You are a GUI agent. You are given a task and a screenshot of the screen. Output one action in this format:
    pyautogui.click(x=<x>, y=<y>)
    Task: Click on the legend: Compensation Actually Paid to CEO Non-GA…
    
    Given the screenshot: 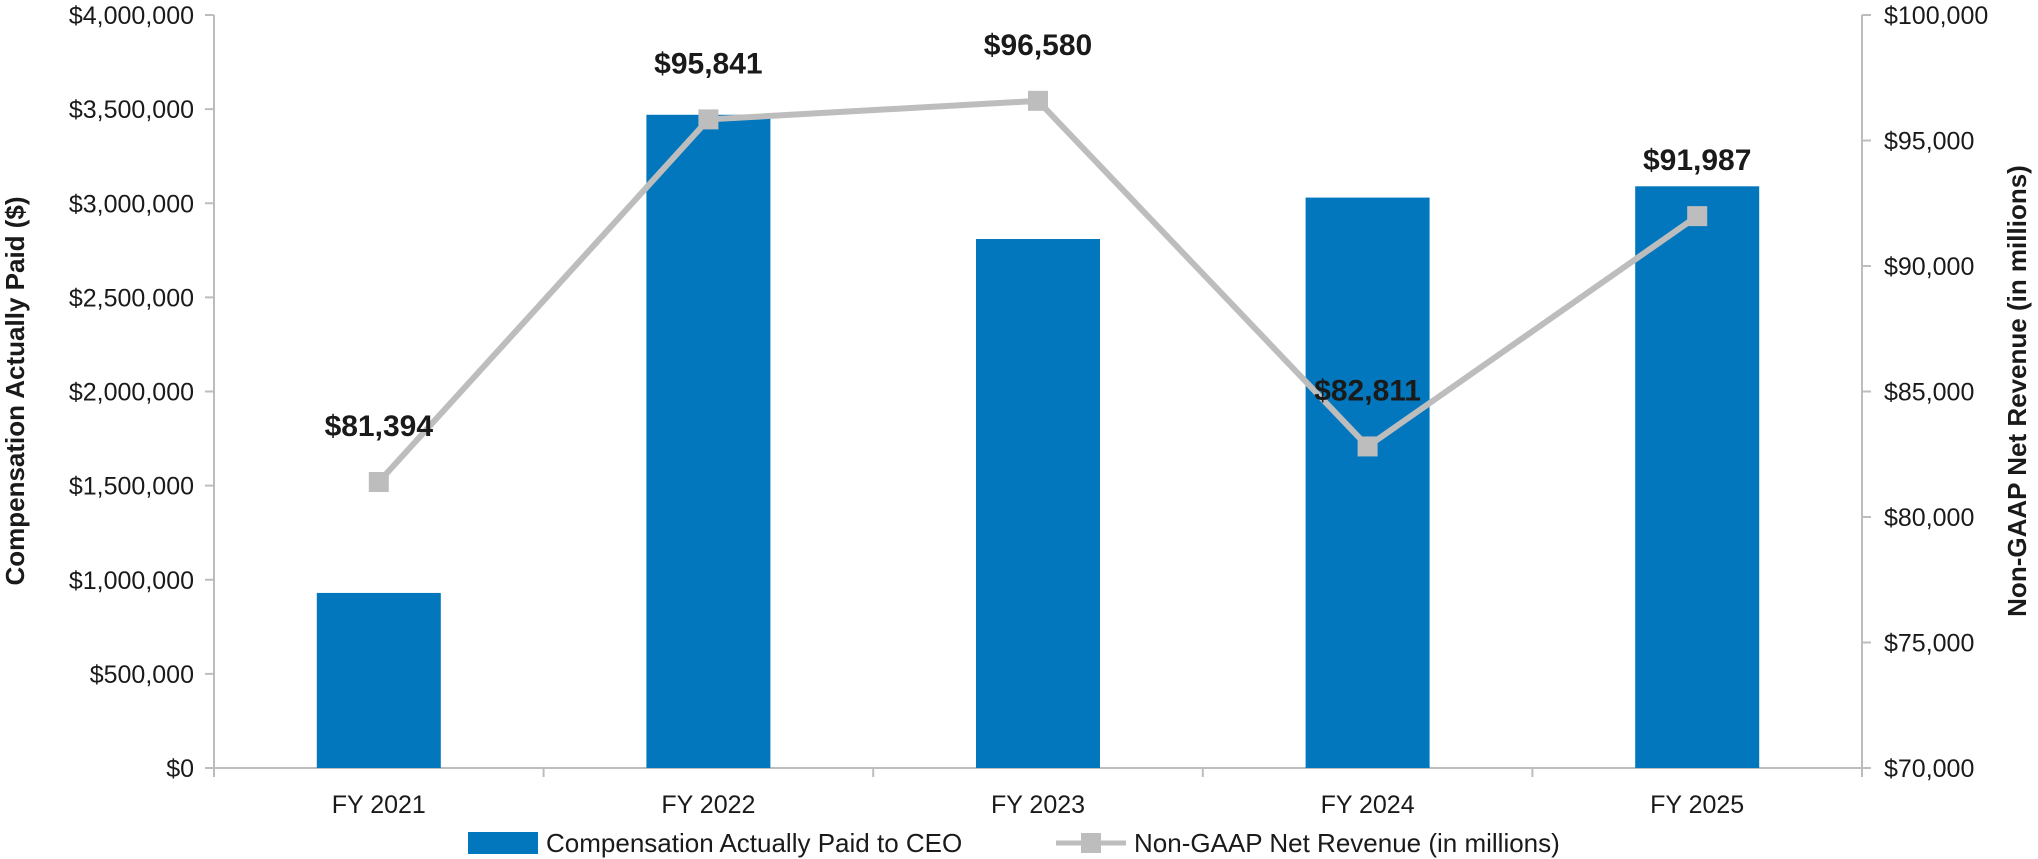 What is the action you would take?
    pyautogui.click(x=1014, y=843)
    